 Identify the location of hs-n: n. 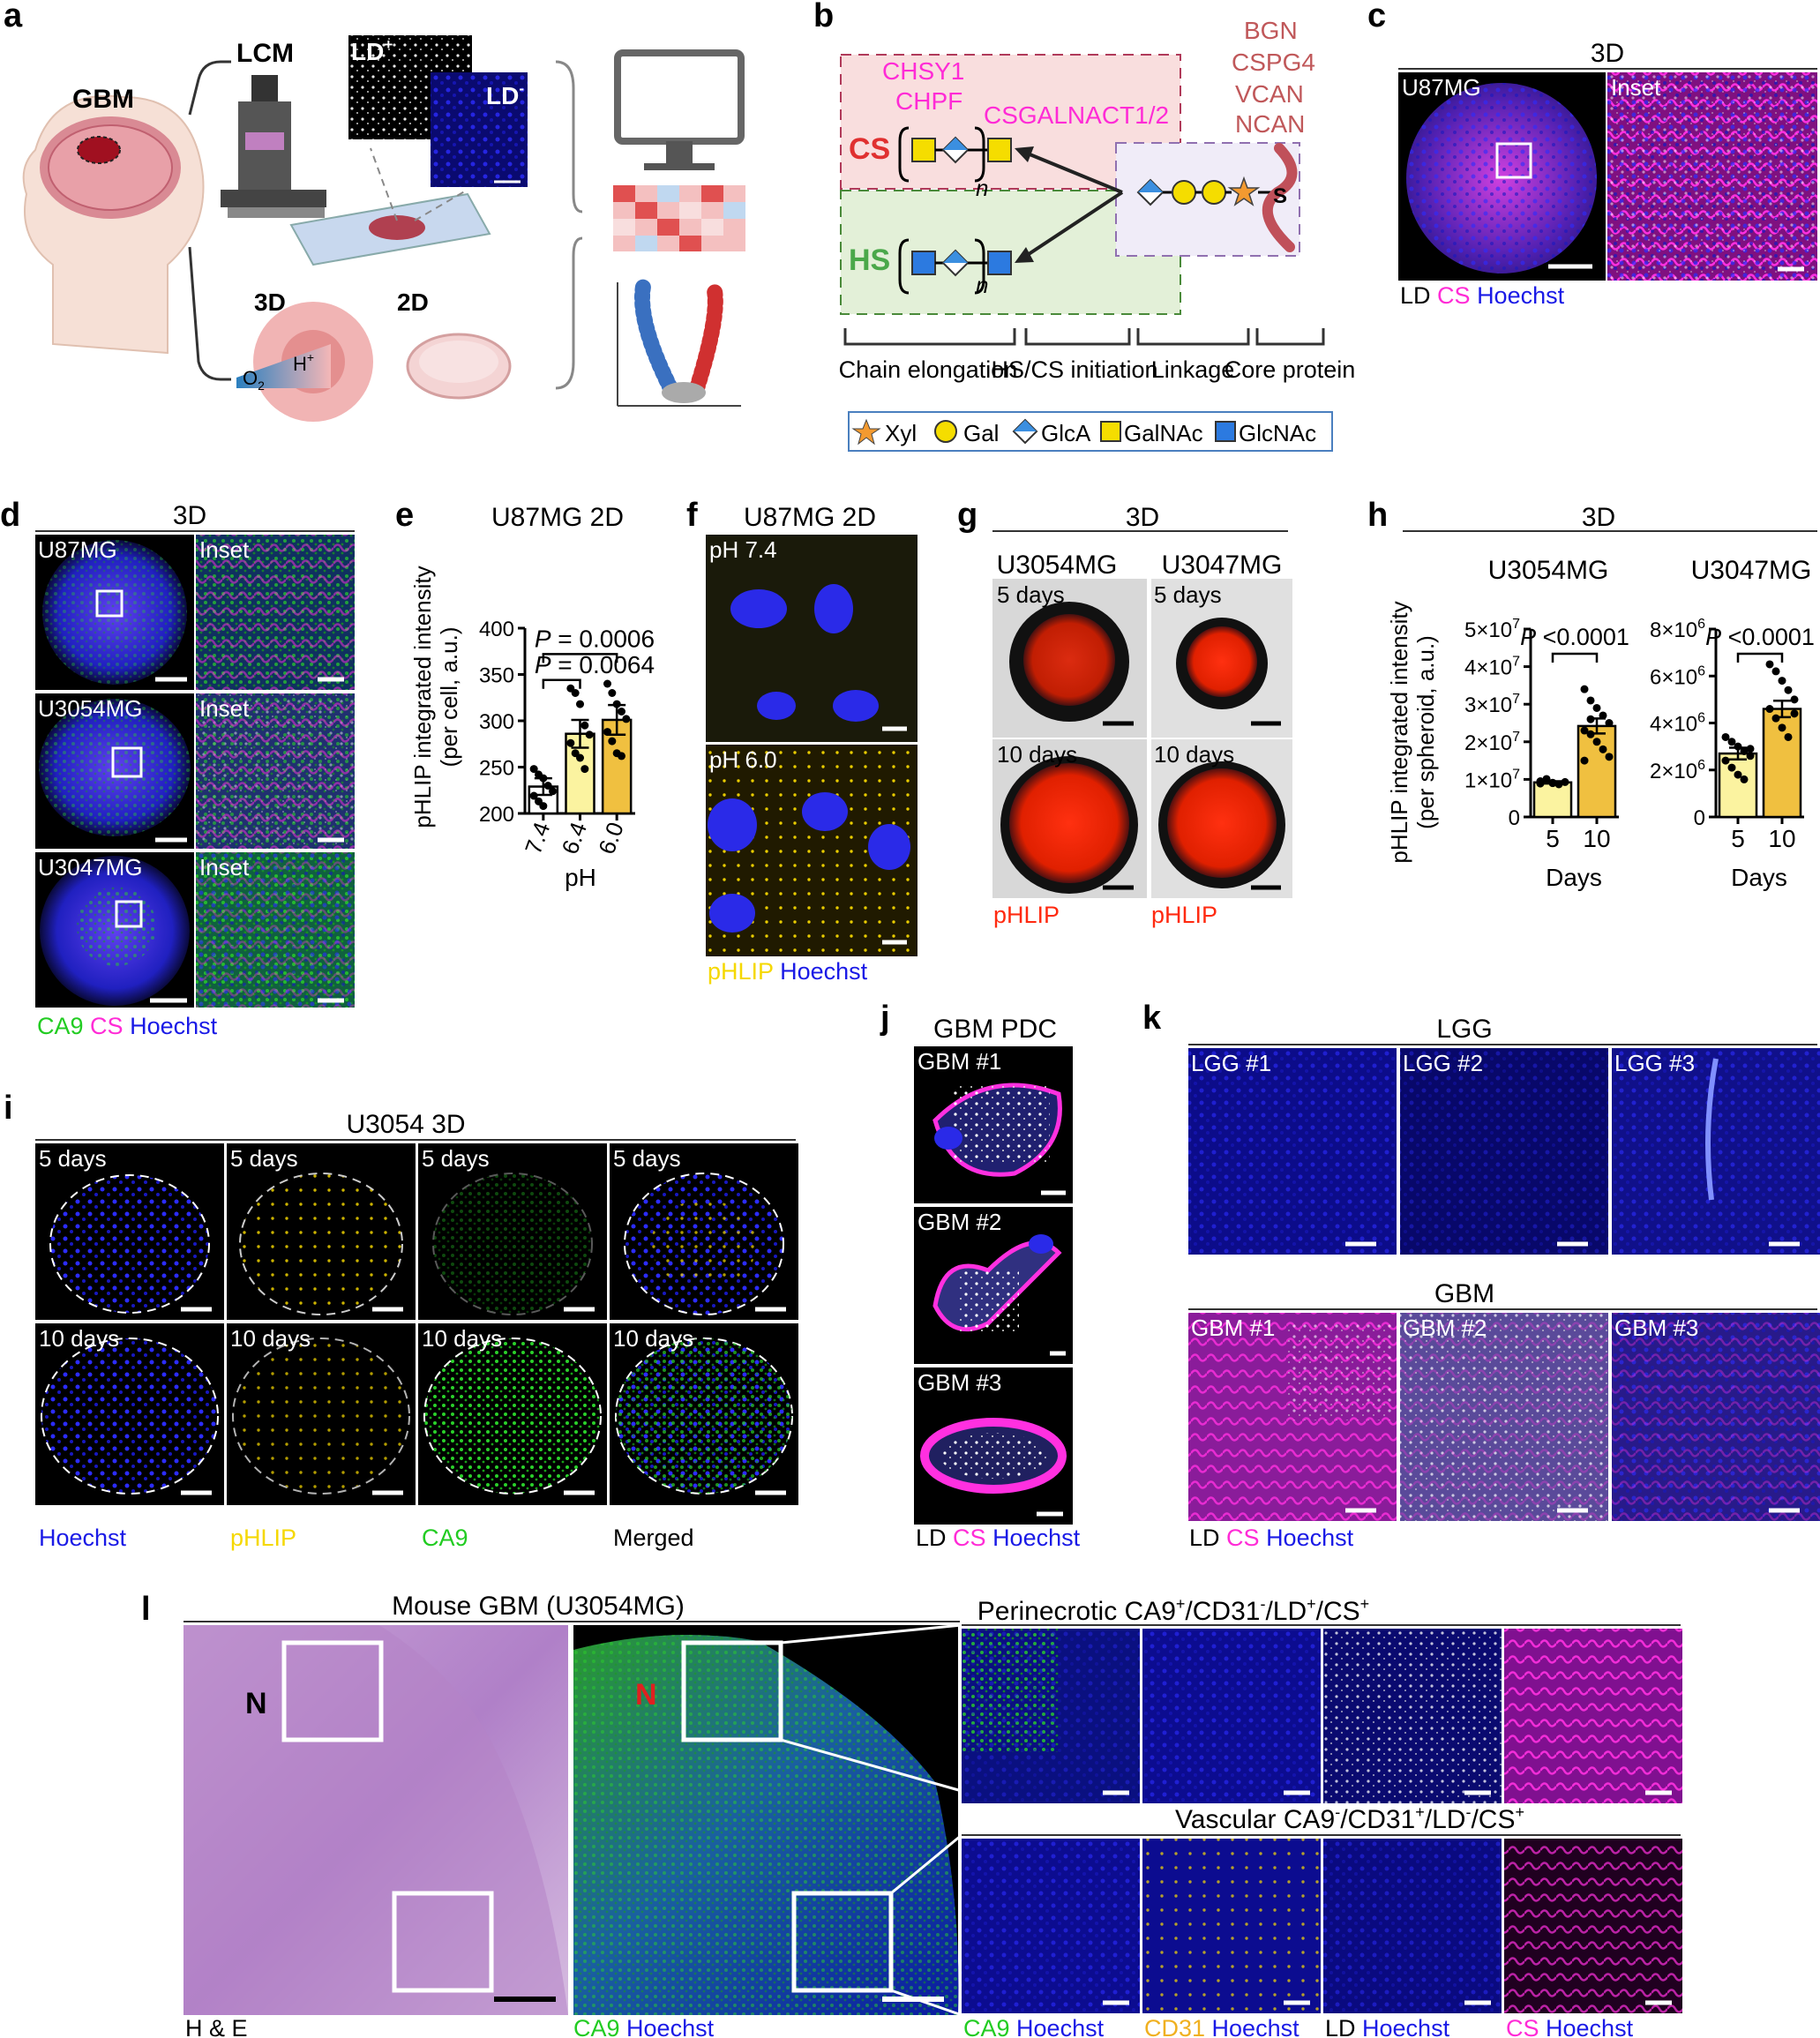
(982, 285).